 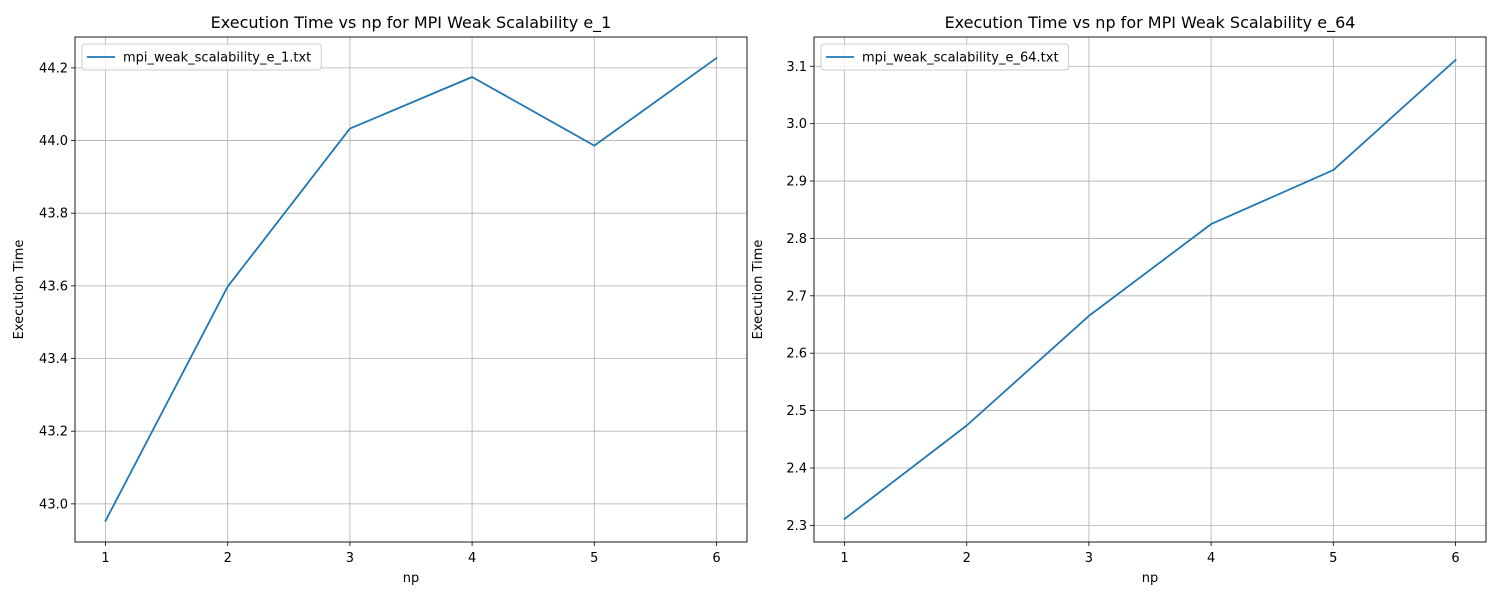 I want to click on chart-2-legend: mpi_weak_scalability_e_64.txt, so click(x=945, y=57).